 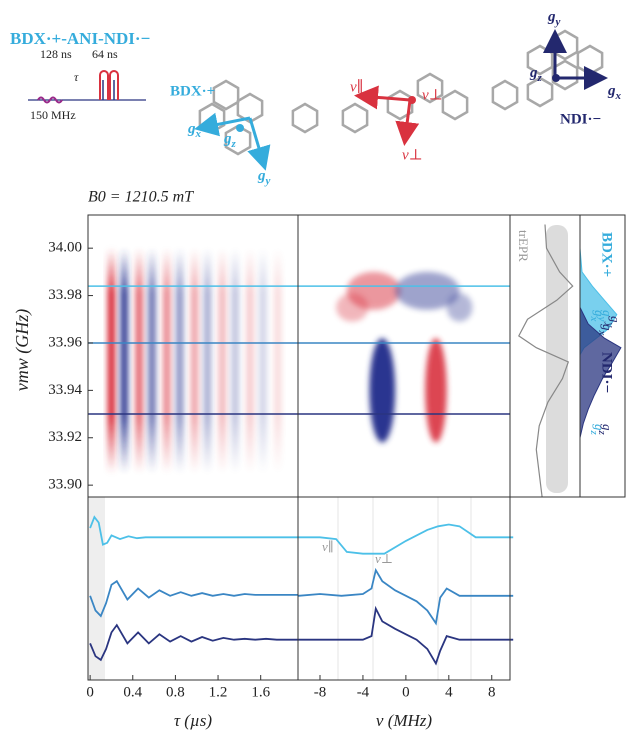 I want to click on annotation: ν⊥, so click(x=384, y=558).